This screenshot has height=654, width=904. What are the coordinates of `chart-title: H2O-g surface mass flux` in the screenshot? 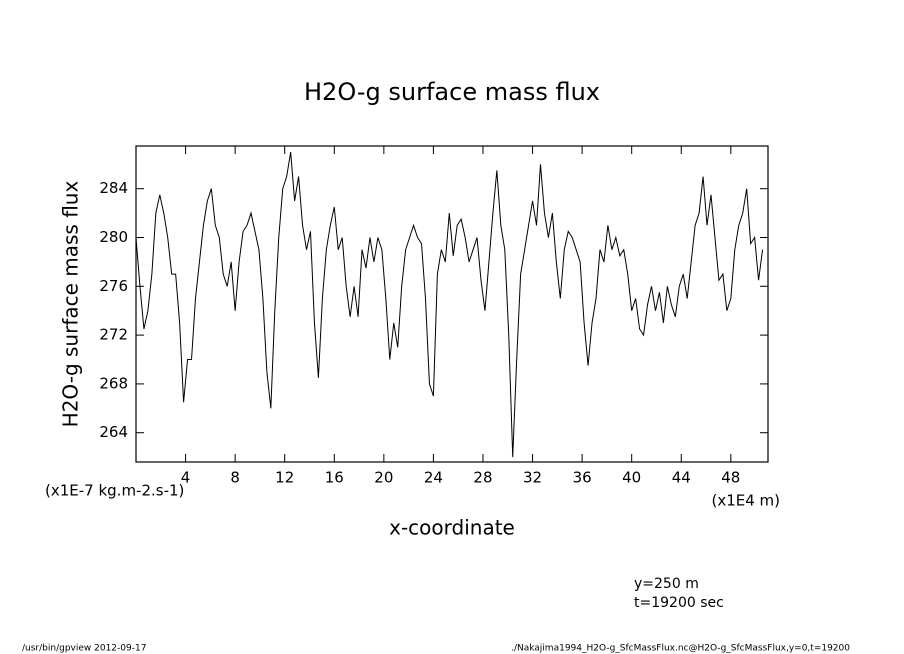 It's located at (452, 92).